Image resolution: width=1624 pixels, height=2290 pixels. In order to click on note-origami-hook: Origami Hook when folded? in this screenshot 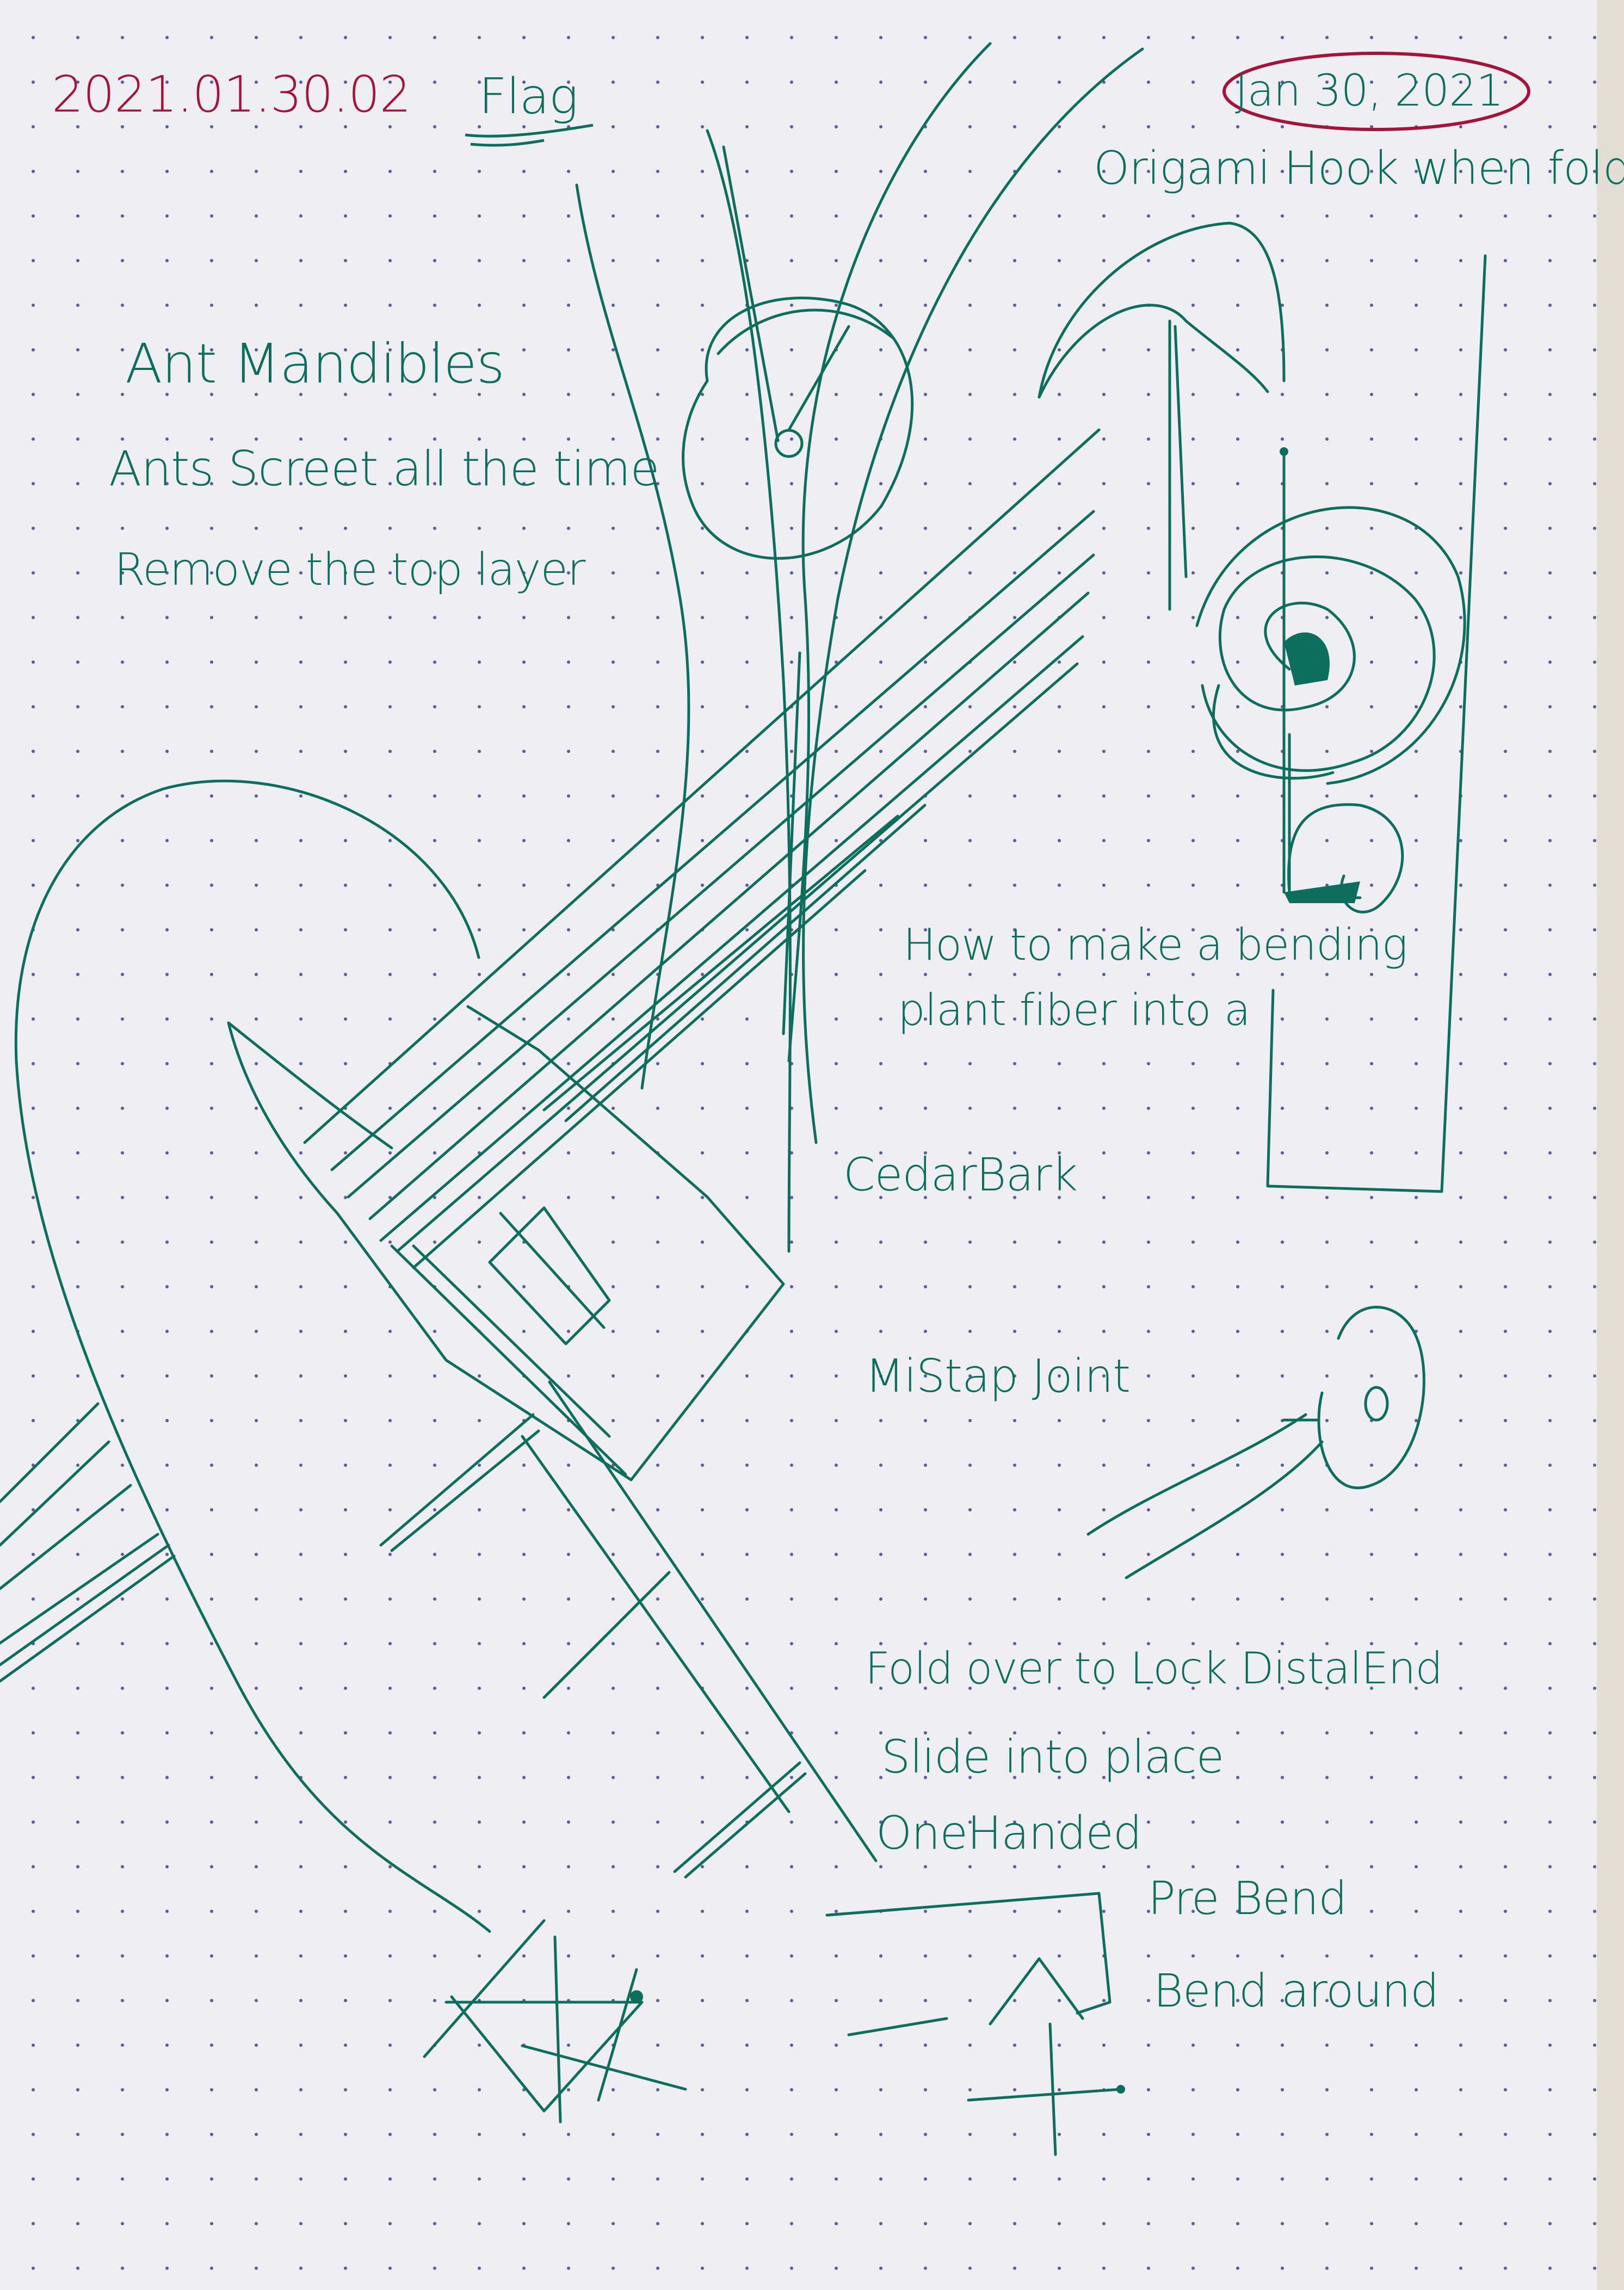, I will do `click(1359, 168)`.